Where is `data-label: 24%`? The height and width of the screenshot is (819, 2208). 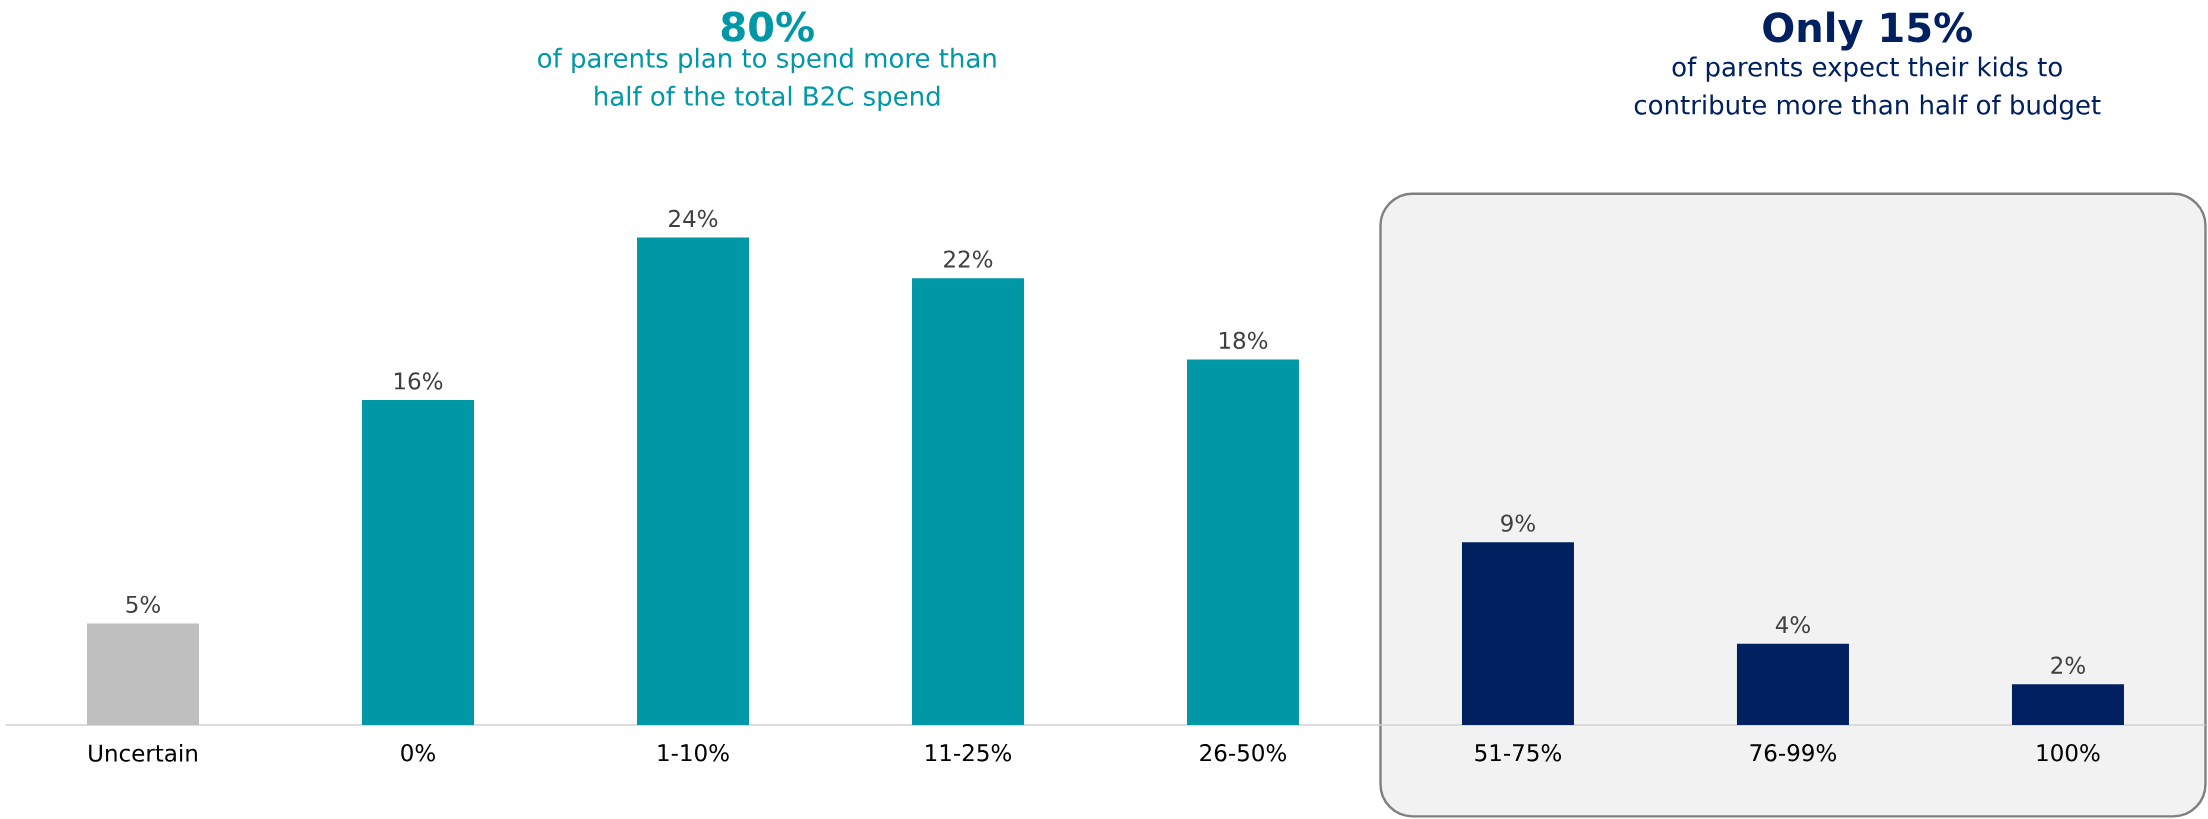 data-label: 24% is located at coordinates (693, 218).